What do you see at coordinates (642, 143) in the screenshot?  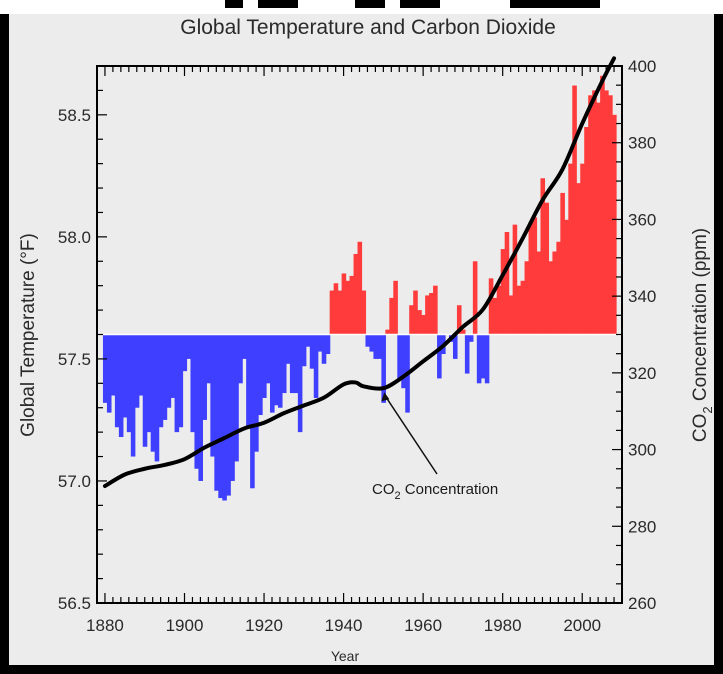 I see `y-right-tick-label: 380` at bounding box center [642, 143].